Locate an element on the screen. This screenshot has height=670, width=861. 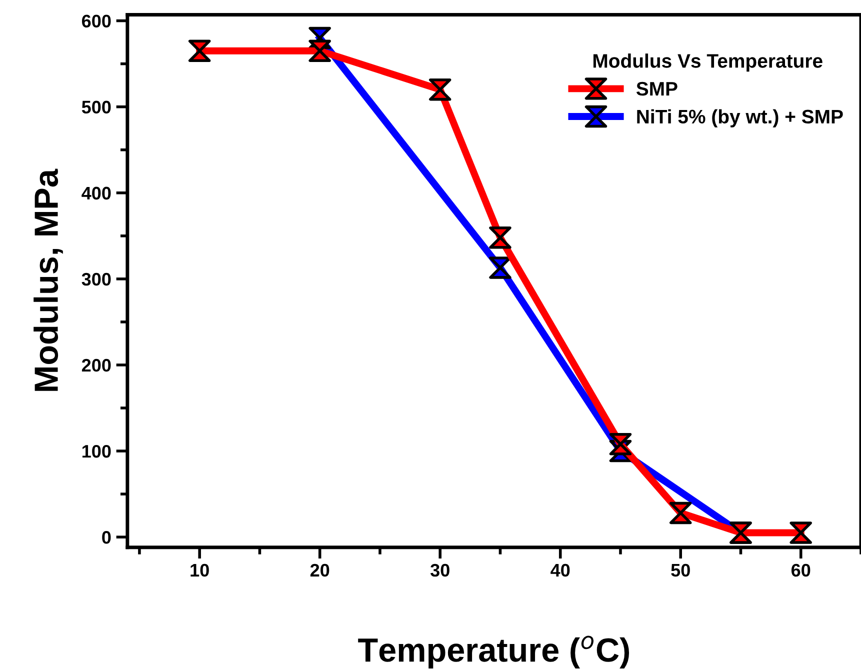
x-tick-label: 50 is located at coordinates (680, 570).